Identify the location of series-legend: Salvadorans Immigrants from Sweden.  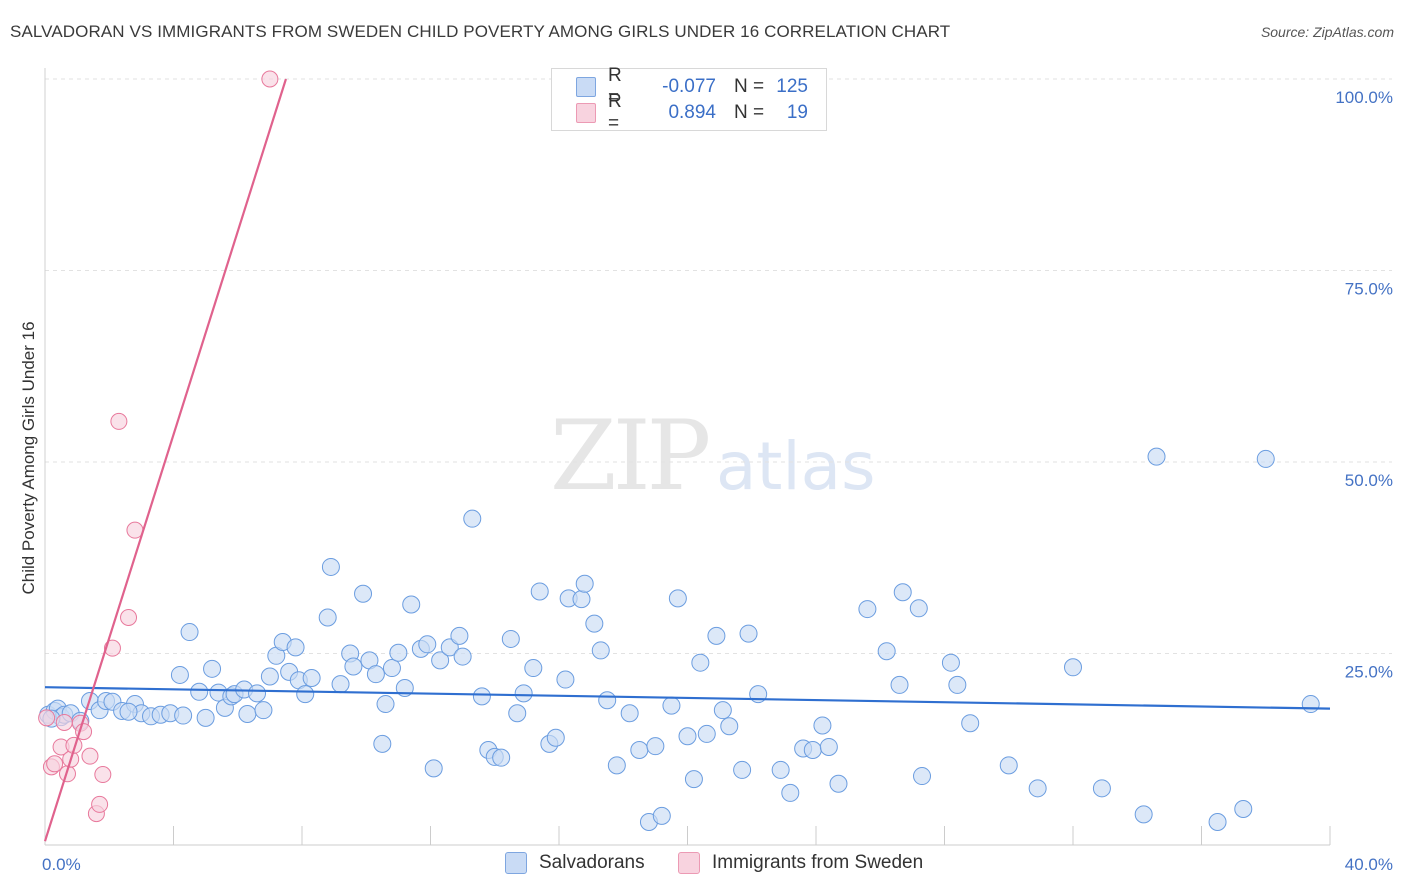
(703, 865).